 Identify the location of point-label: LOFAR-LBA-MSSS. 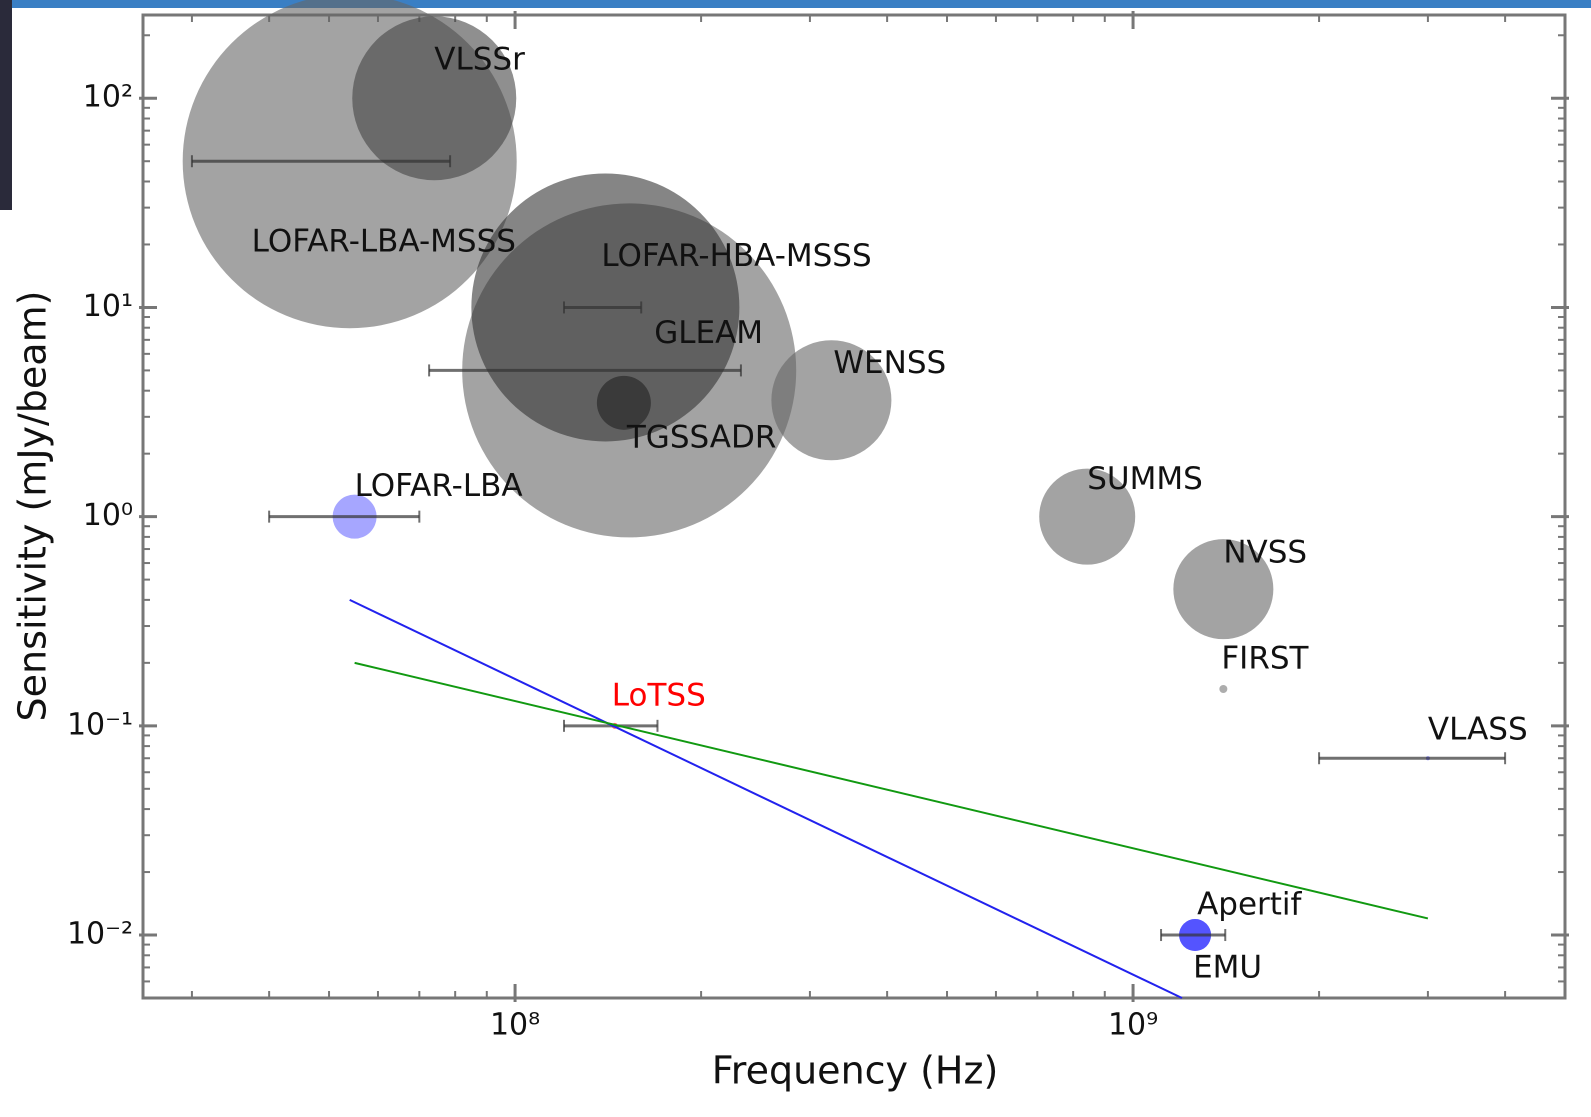
(384, 242).